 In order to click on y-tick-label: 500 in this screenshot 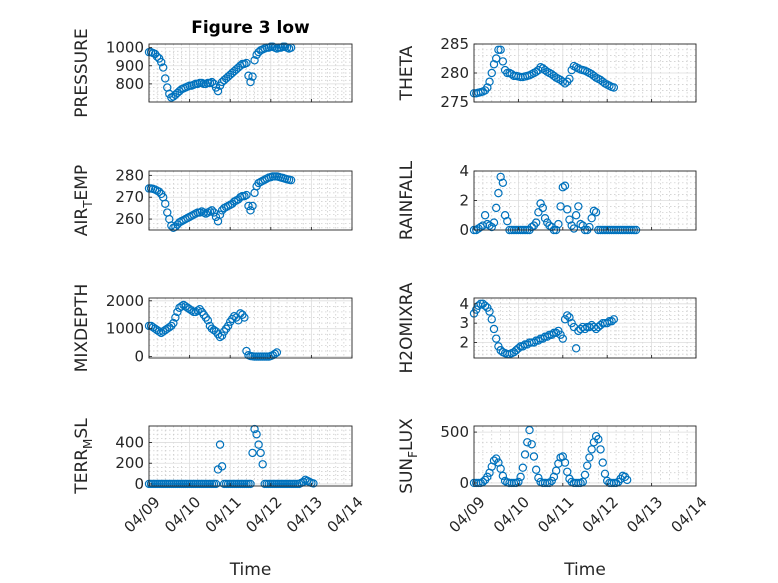, I will do `click(454, 432)`.